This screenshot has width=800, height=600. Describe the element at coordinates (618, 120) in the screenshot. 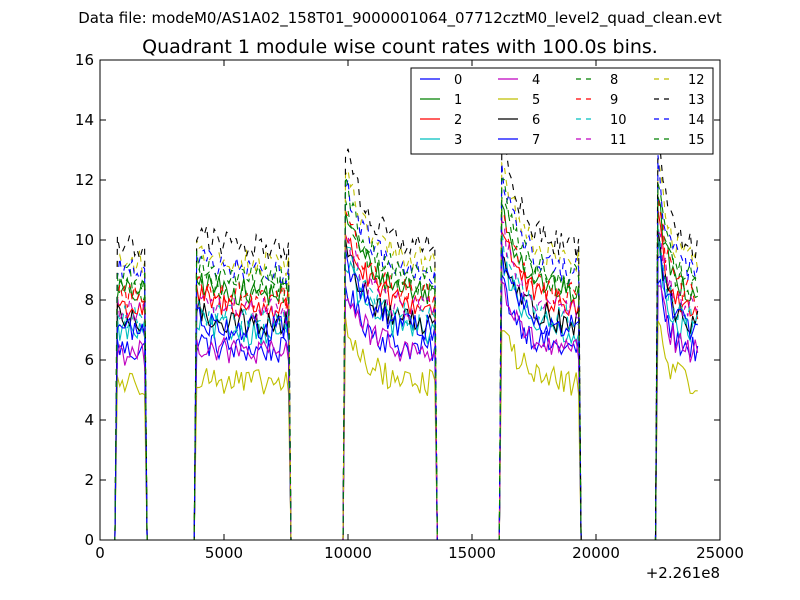

I see `legend-label-10: 10` at that location.